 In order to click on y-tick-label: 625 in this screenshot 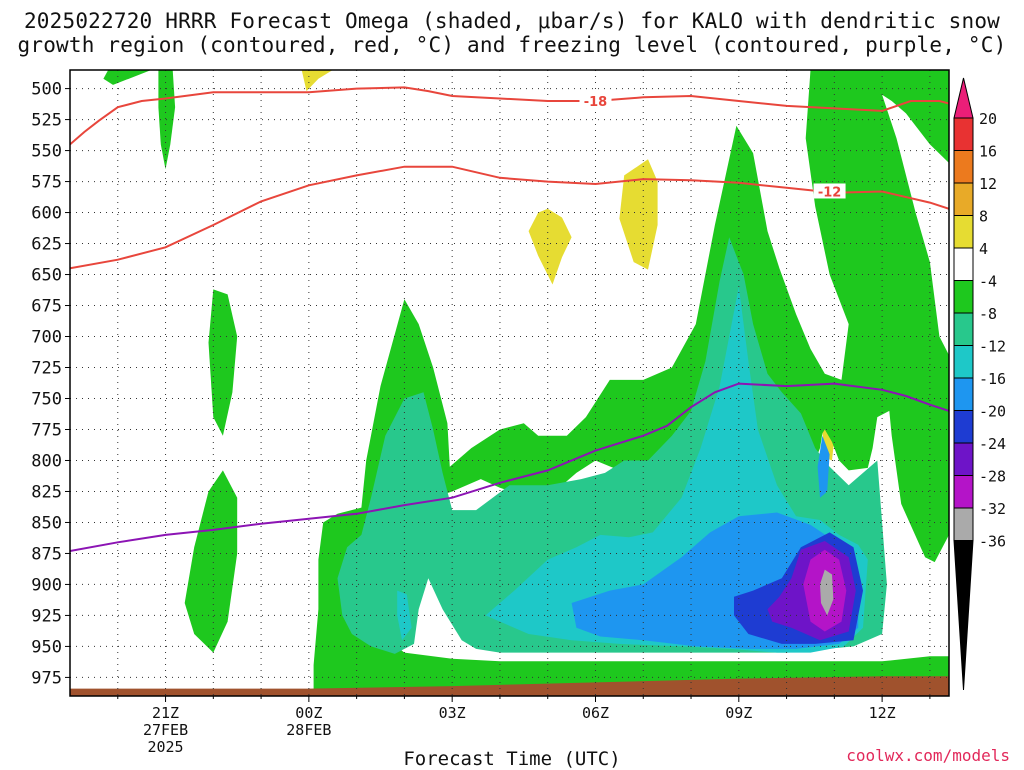, I will do `click(46, 245)`.